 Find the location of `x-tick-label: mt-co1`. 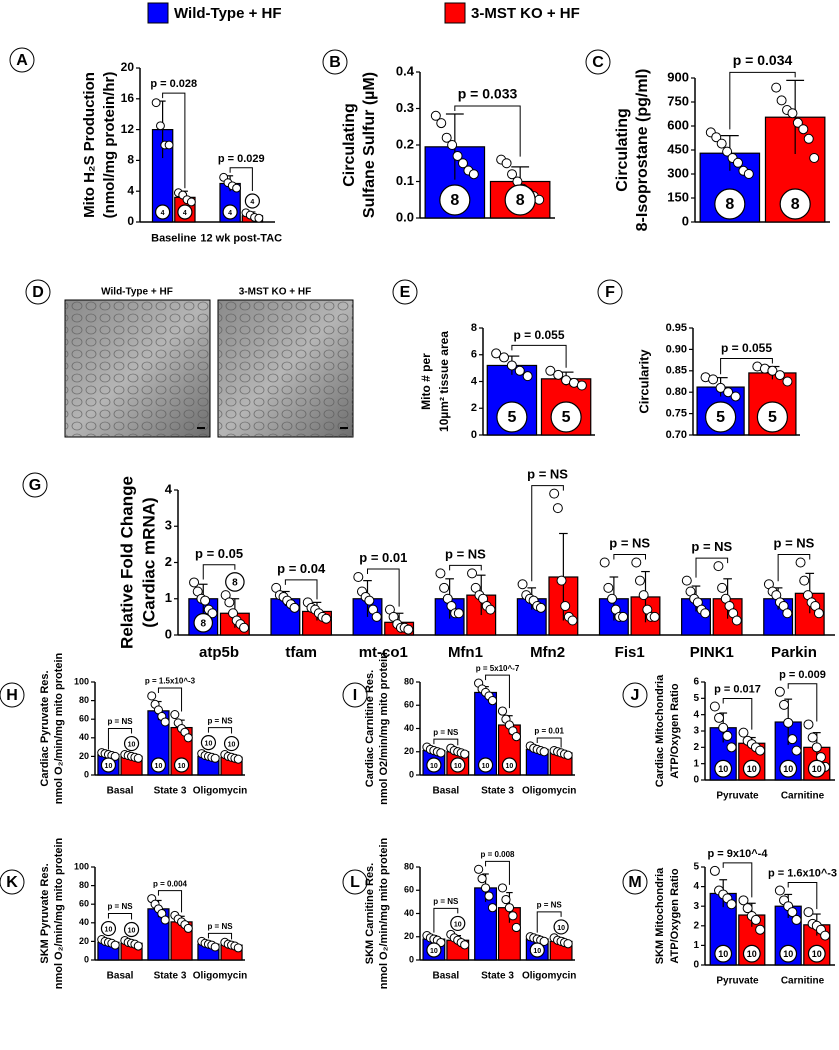

x-tick-label: mt-co1 is located at coordinates (383, 652).